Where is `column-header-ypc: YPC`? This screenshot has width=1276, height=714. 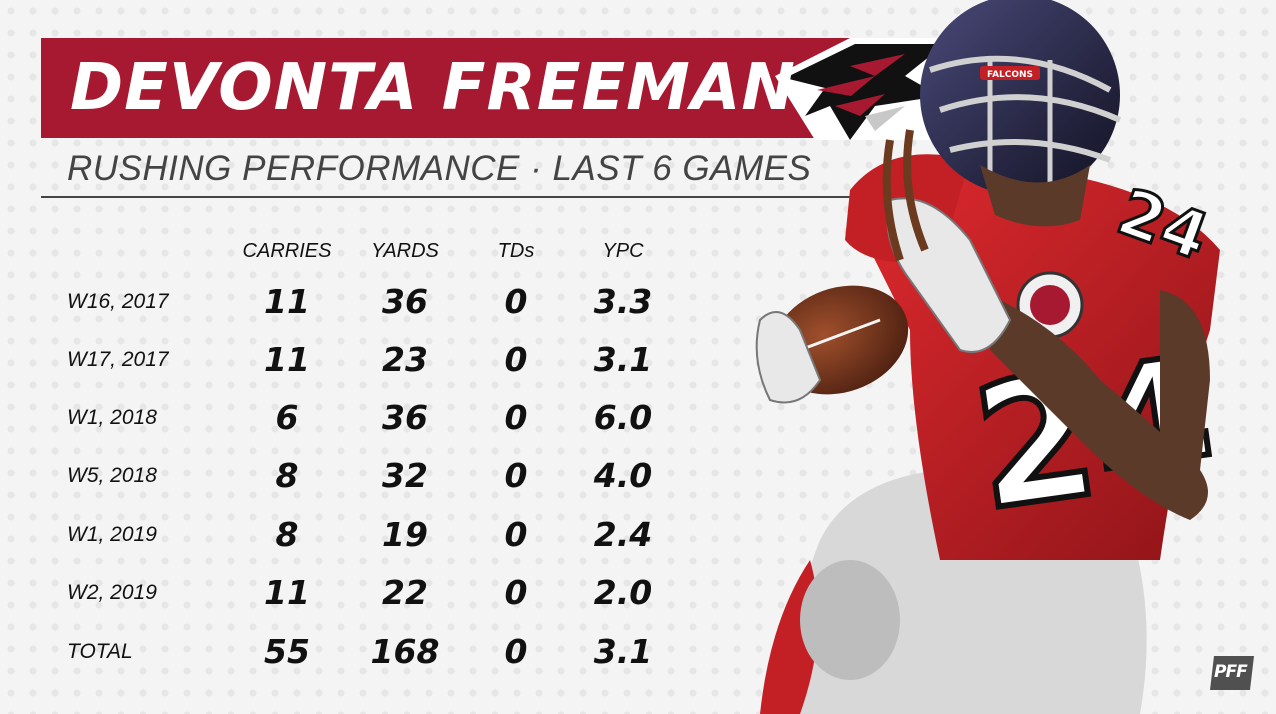
column-header-ypc: YPC is located at coordinates (623, 251).